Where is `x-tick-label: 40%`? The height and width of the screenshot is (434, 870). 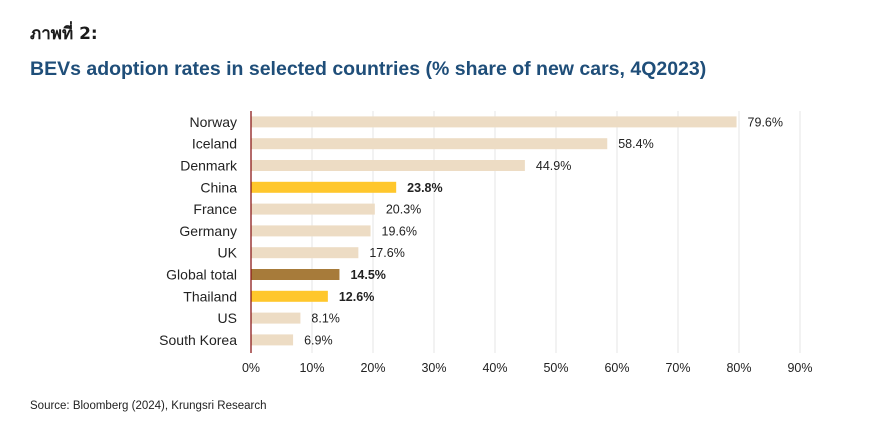
x-tick-label: 40% is located at coordinates (494, 368).